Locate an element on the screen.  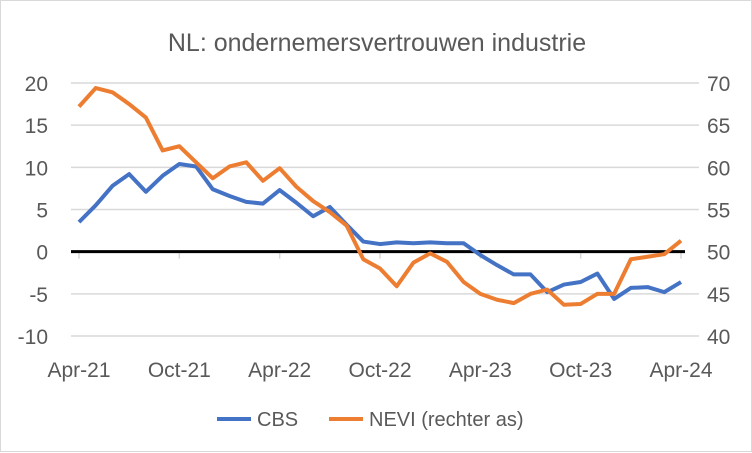
x-tick-label: Oct-23 is located at coordinates (580, 370).